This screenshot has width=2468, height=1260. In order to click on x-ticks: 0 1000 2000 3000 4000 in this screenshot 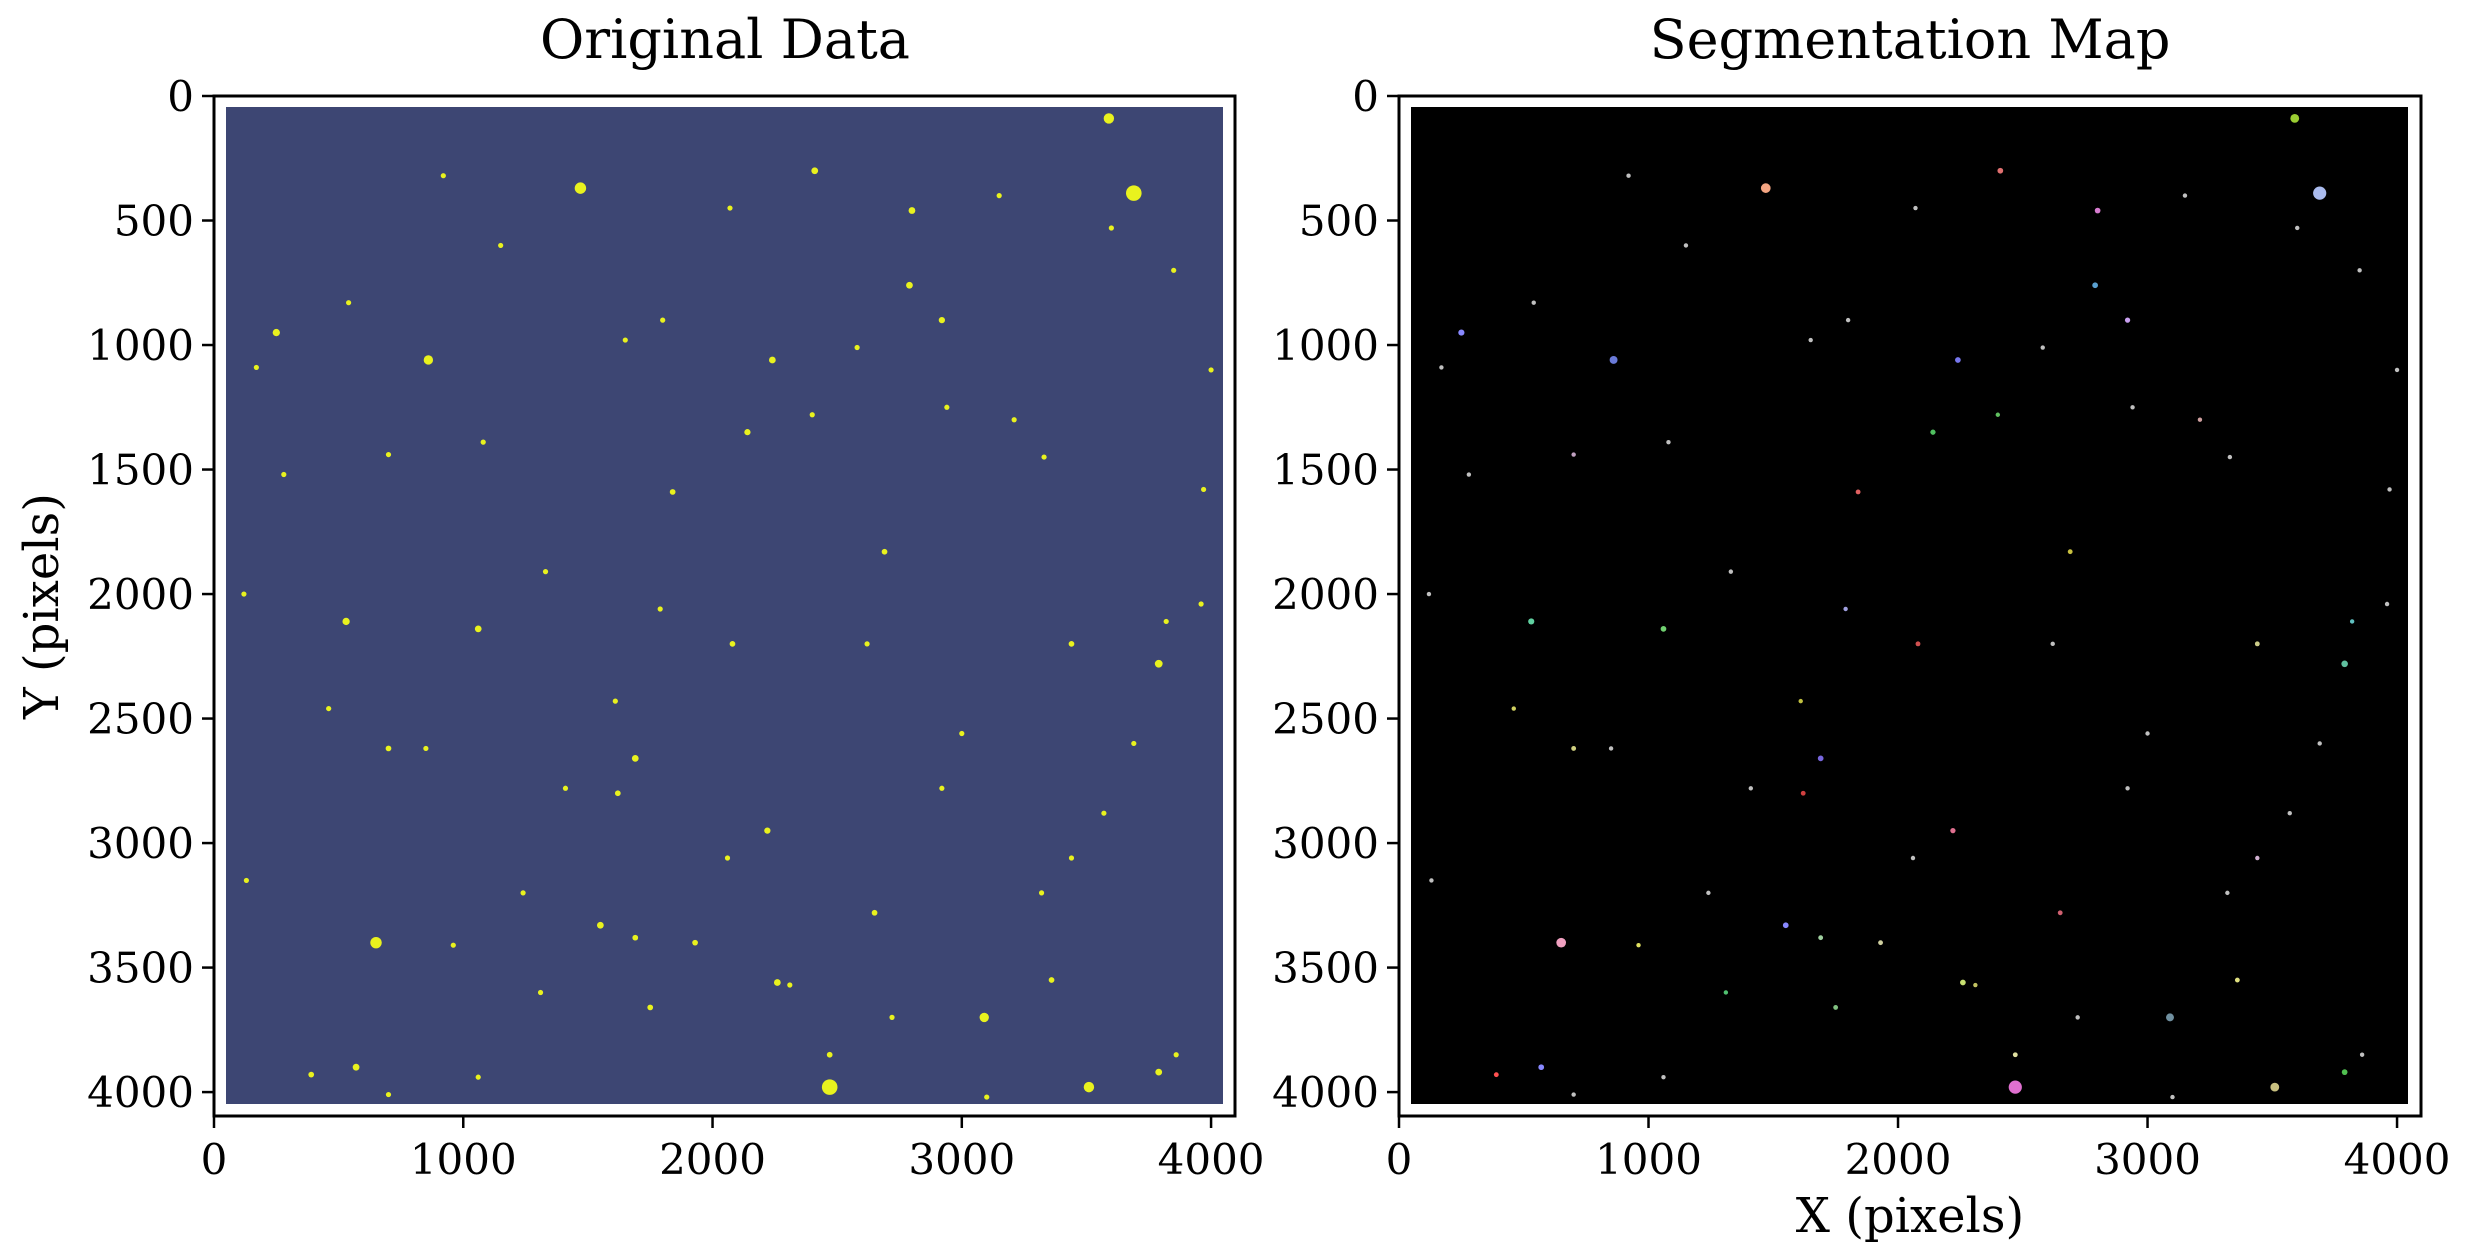, I will do `click(1918, 1150)`.